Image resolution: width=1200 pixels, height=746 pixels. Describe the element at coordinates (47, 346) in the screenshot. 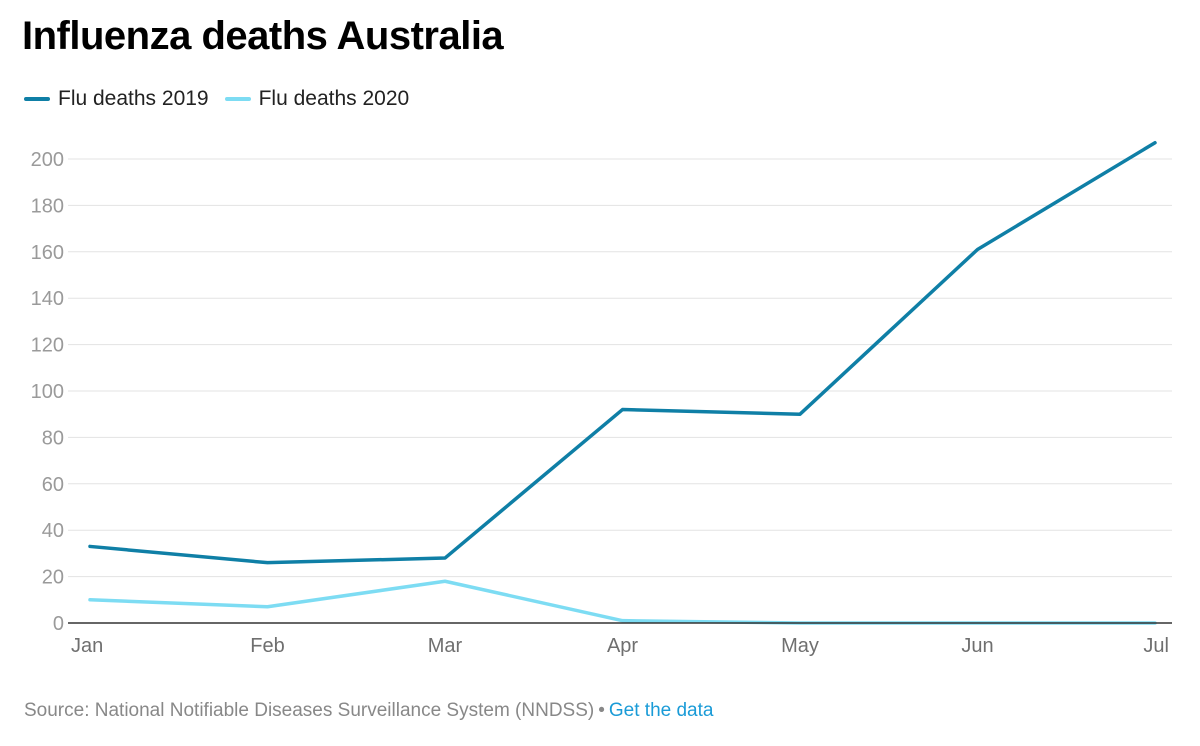

I see `y-tick-label-120: 120` at that location.